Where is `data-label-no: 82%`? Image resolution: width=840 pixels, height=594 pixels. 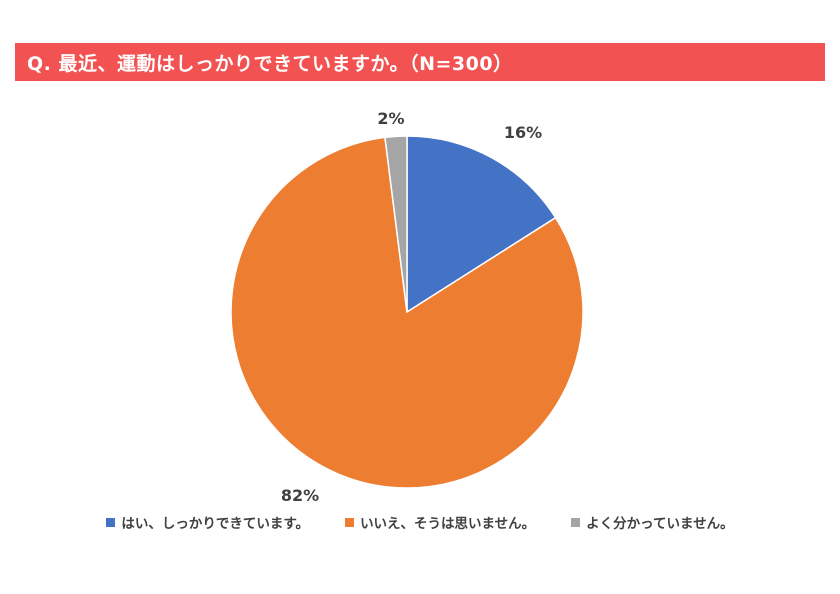
data-label-no: 82% is located at coordinates (300, 495).